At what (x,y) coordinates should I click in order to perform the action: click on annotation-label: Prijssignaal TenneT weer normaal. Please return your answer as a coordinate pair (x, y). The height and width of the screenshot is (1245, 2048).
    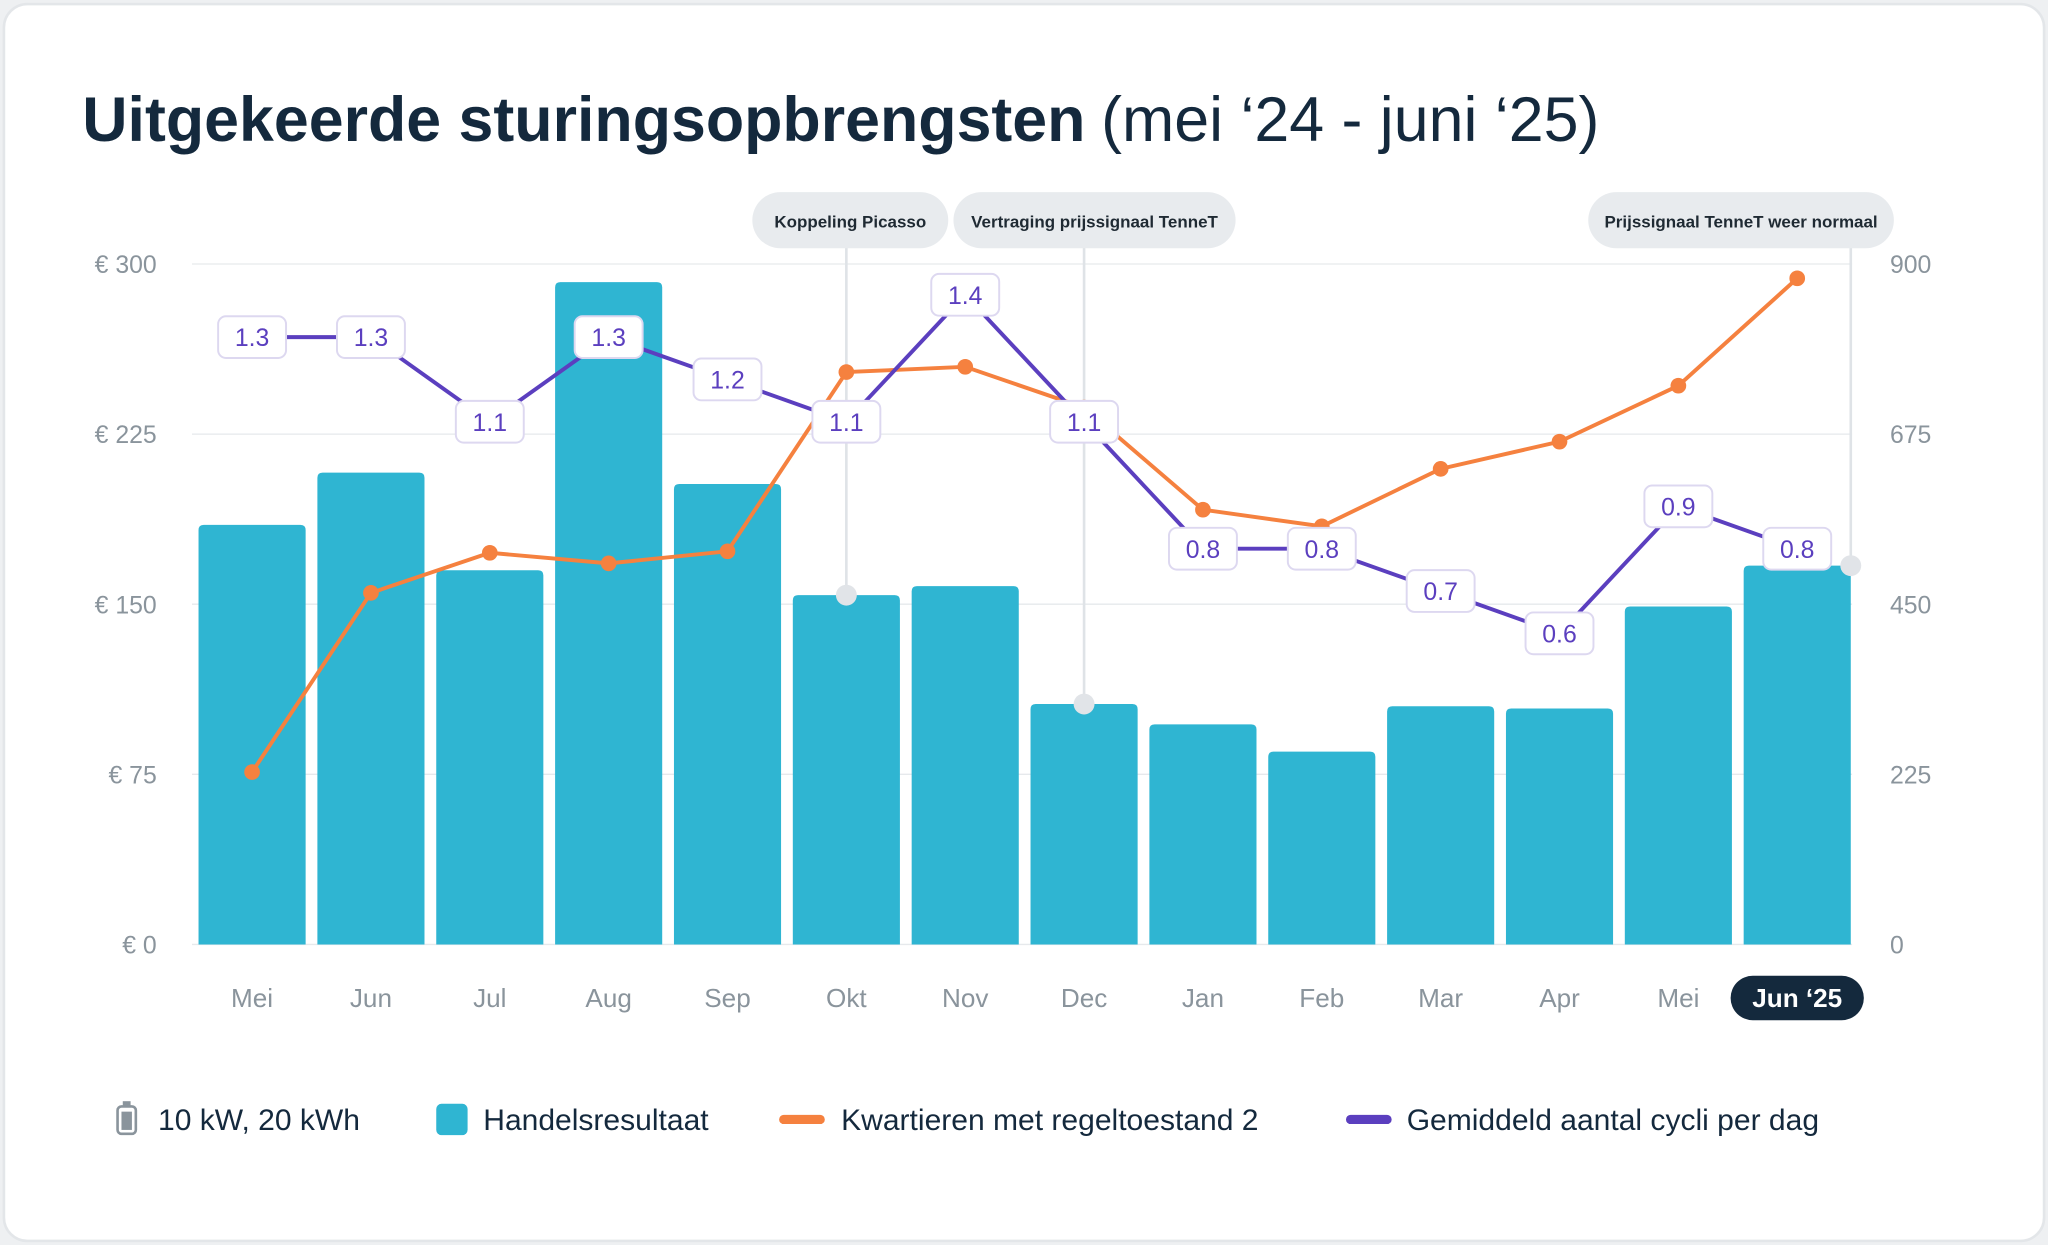
    Looking at the image, I should click on (1740, 221).